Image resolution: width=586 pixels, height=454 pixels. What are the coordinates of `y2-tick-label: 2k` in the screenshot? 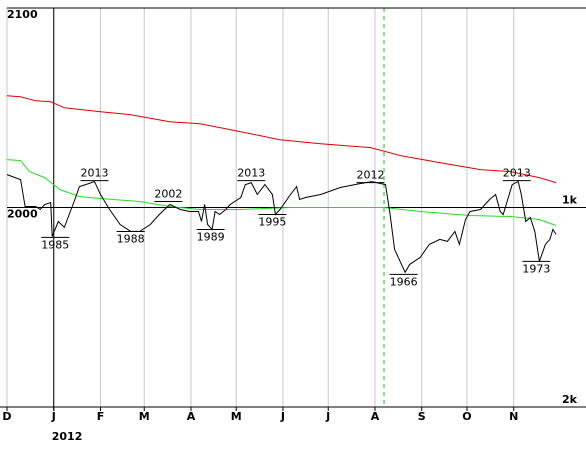 It's located at (570, 399).